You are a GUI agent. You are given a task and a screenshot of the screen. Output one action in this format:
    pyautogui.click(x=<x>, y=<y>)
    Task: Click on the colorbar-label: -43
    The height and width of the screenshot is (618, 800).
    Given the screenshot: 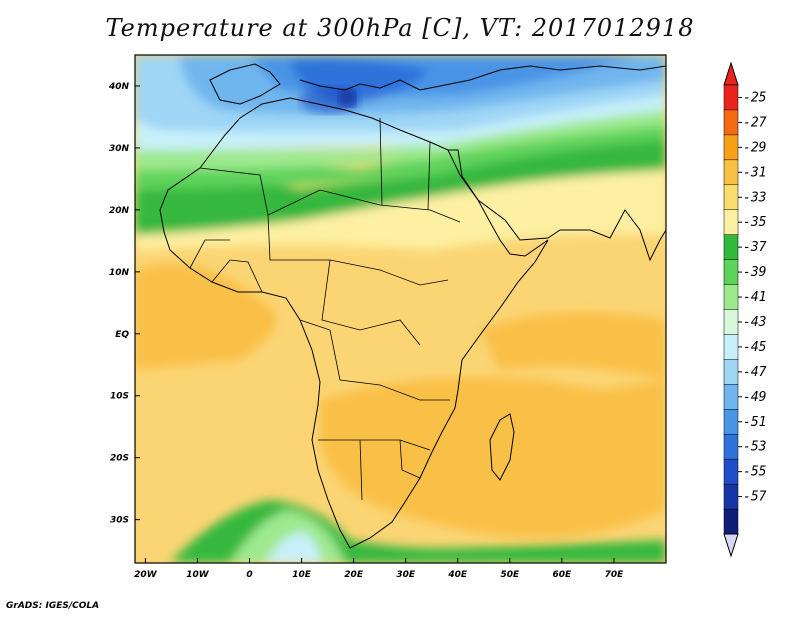 What is the action you would take?
    pyautogui.click(x=754, y=322)
    